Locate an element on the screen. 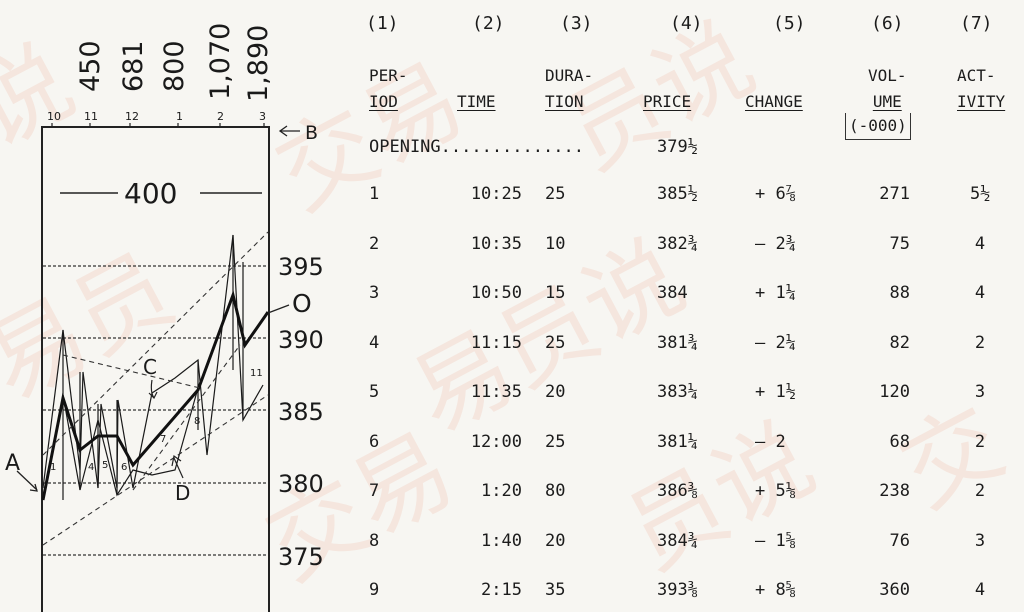 Image resolution: width=1024 pixels, height=612 pixels. colnum-7: (7) is located at coordinates (976, 23).